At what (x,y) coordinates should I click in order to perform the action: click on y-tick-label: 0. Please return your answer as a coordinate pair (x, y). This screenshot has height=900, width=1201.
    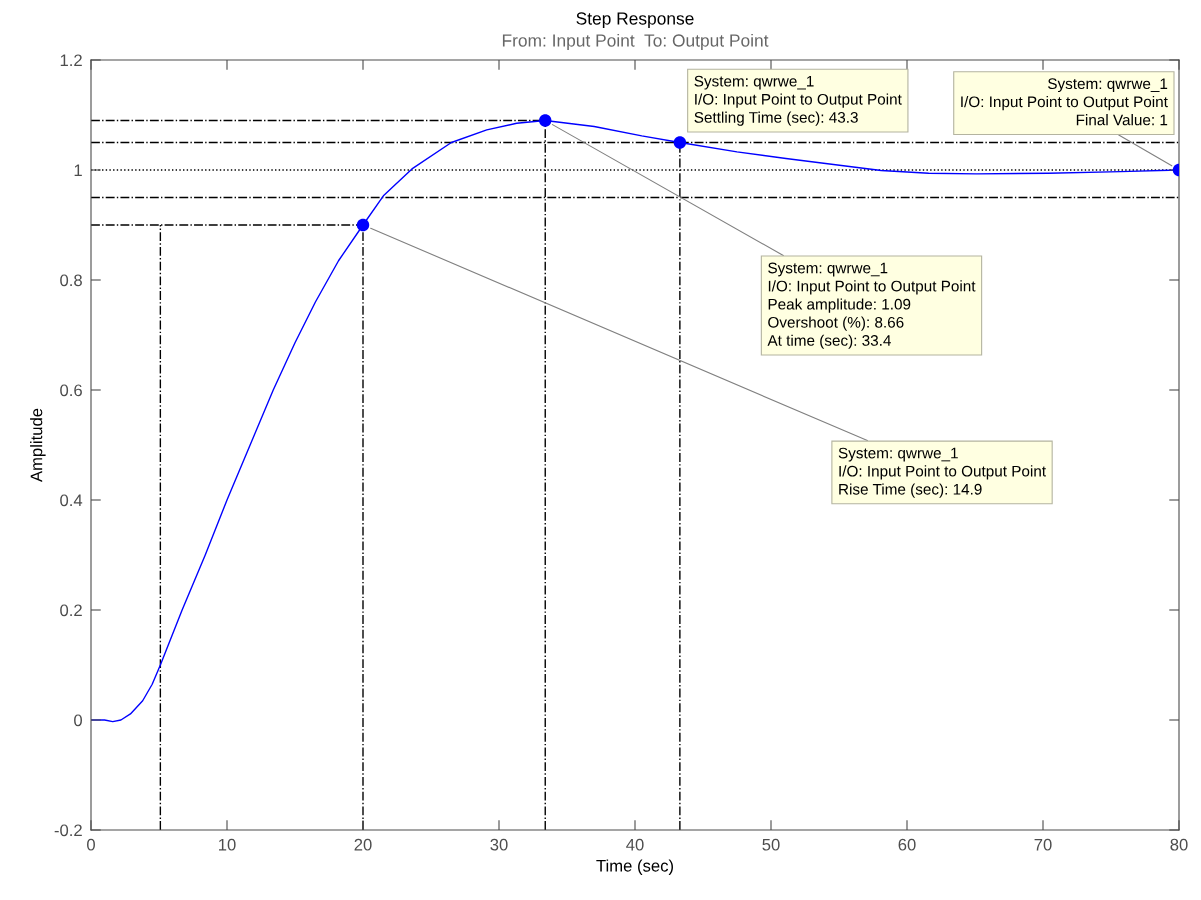
    Looking at the image, I should click on (78, 720).